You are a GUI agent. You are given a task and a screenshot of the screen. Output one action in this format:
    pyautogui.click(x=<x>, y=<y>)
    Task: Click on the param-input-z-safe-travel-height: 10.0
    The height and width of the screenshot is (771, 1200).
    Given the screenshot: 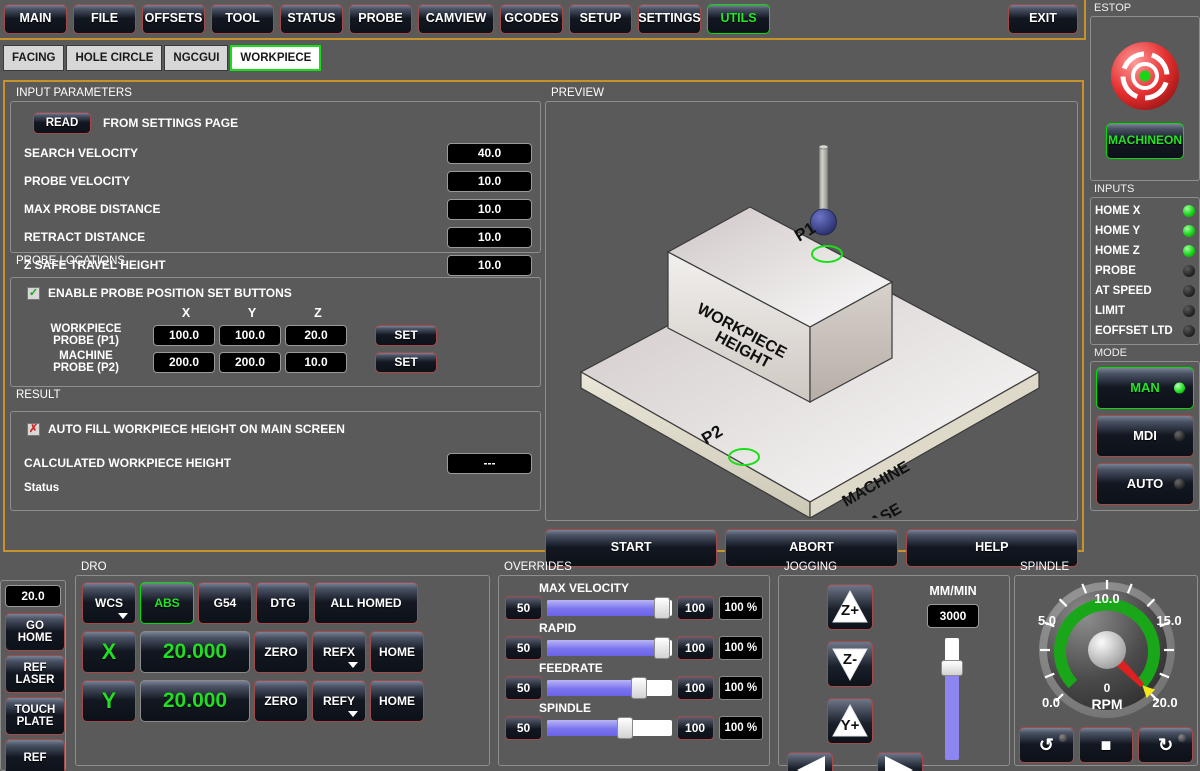 What is the action you would take?
    pyautogui.click(x=489, y=265)
    